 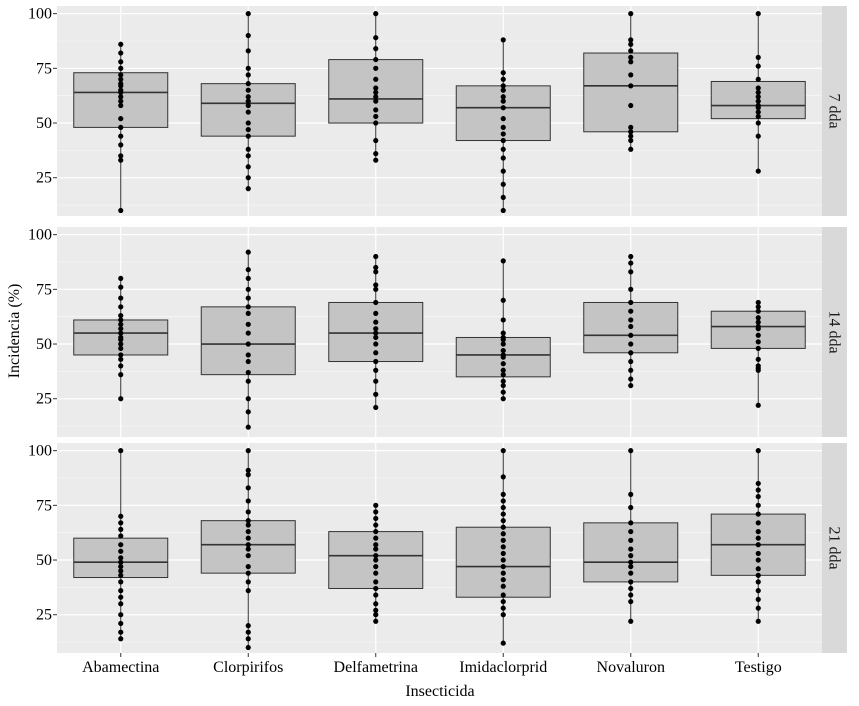 I want to click on x-tick-label: Clorpirifos, so click(x=248, y=667).